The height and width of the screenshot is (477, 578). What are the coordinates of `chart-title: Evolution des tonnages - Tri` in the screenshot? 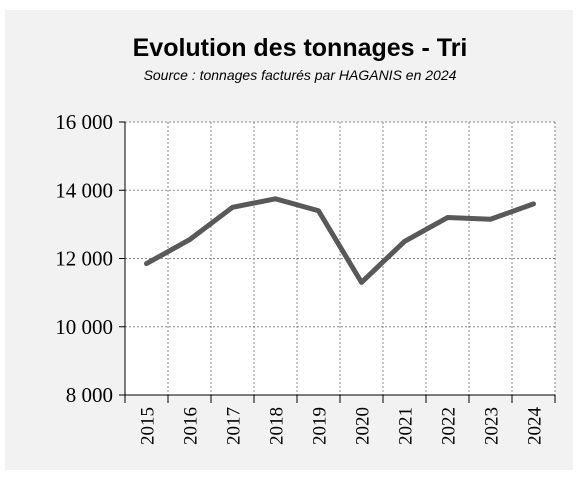 It's located at (300, 48).